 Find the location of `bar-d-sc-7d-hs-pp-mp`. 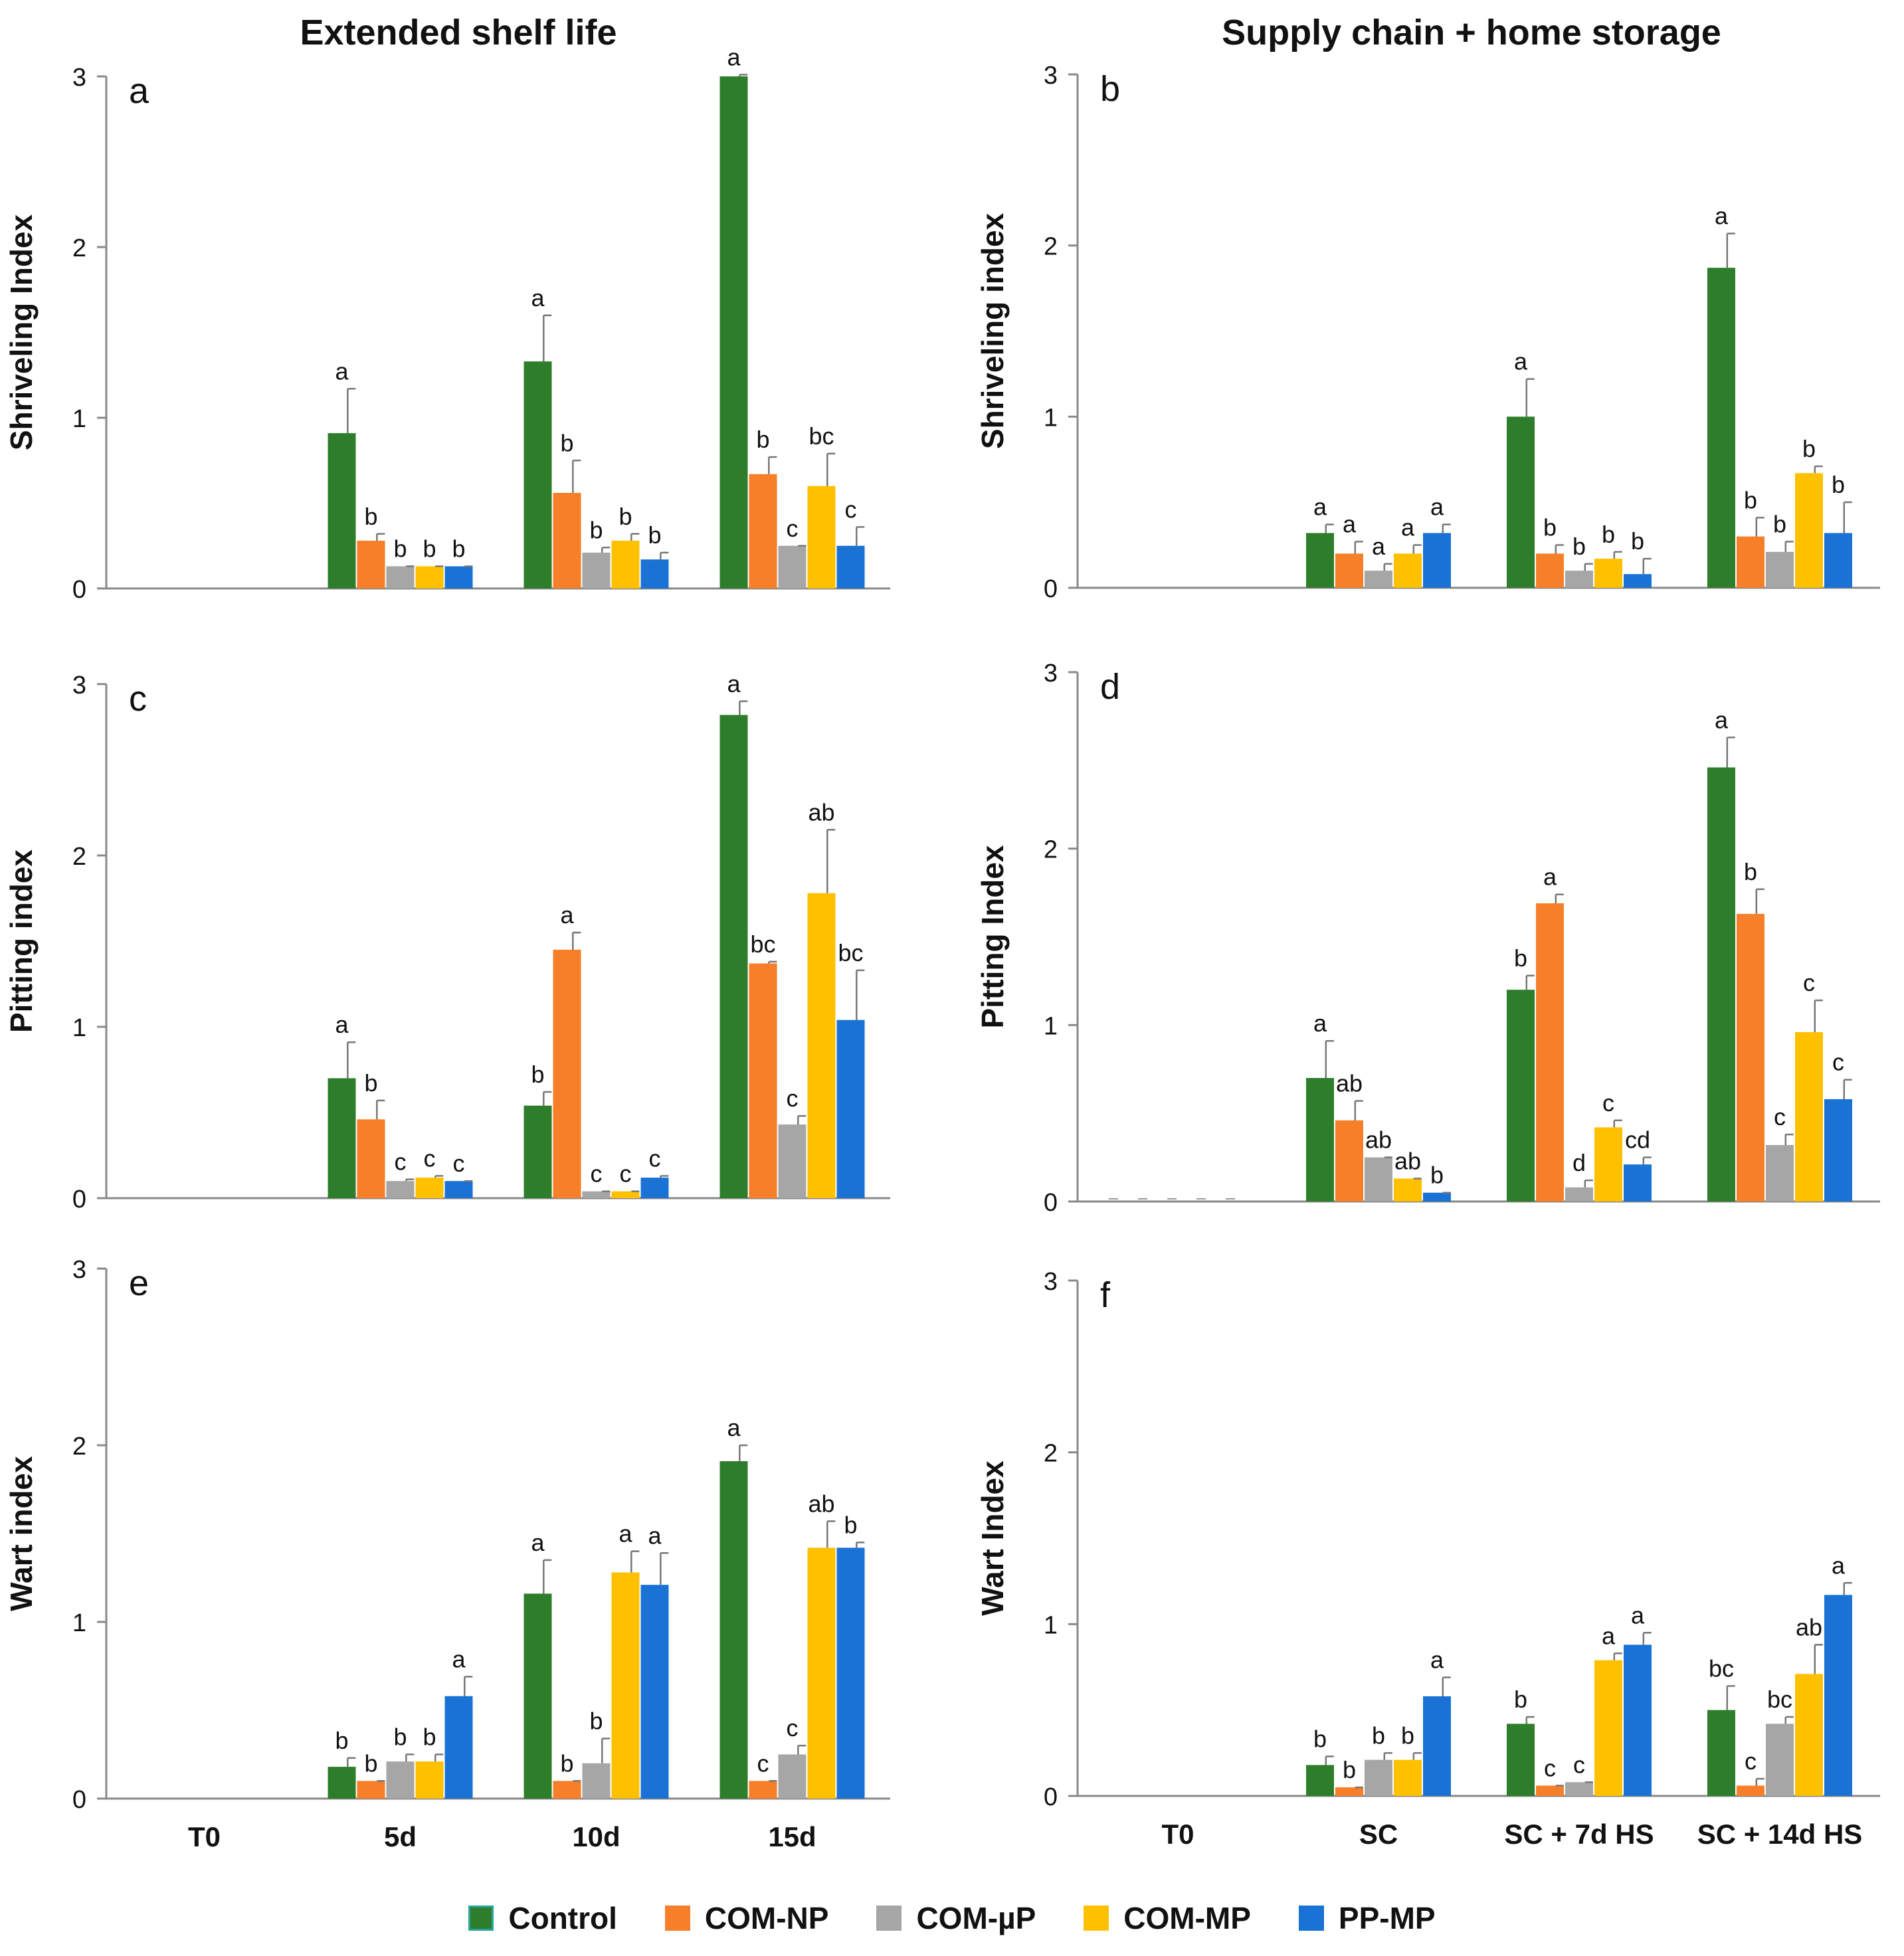

bar-d-sc-7d-hs-pp-mp is located at coordinates (1638, 1182).